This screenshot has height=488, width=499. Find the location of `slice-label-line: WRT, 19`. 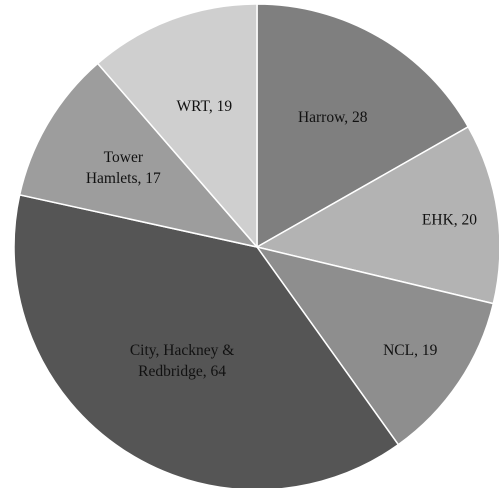

slice-label-line: WRT, 19 is located at coordinates (204, 106).